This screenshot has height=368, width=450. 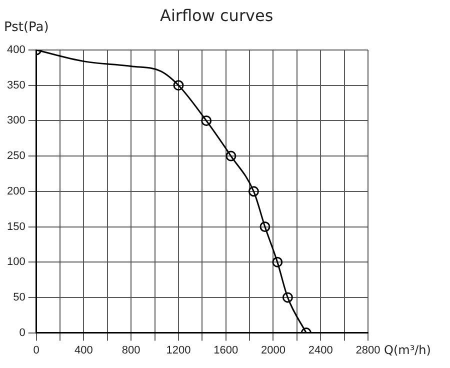 I want to click on x-tick-label: 2000, so click(x=273, y=350).